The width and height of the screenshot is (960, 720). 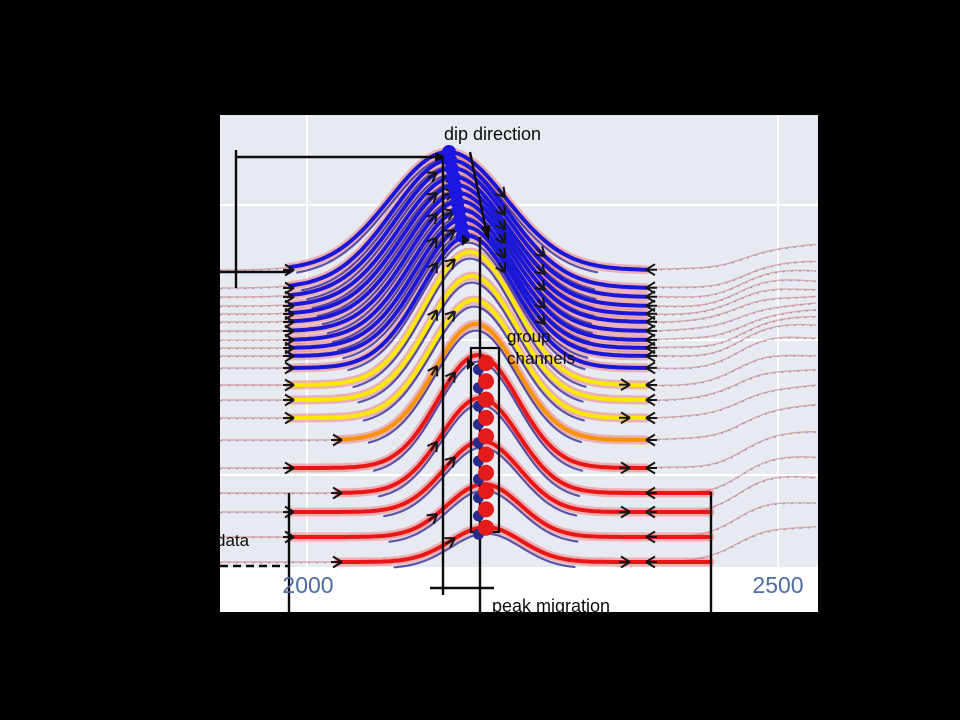 What do you see at coordinates (551, 604) in the screenshot?
I see `peak-migration-label: peak migration` at bounding box center [551, 604].